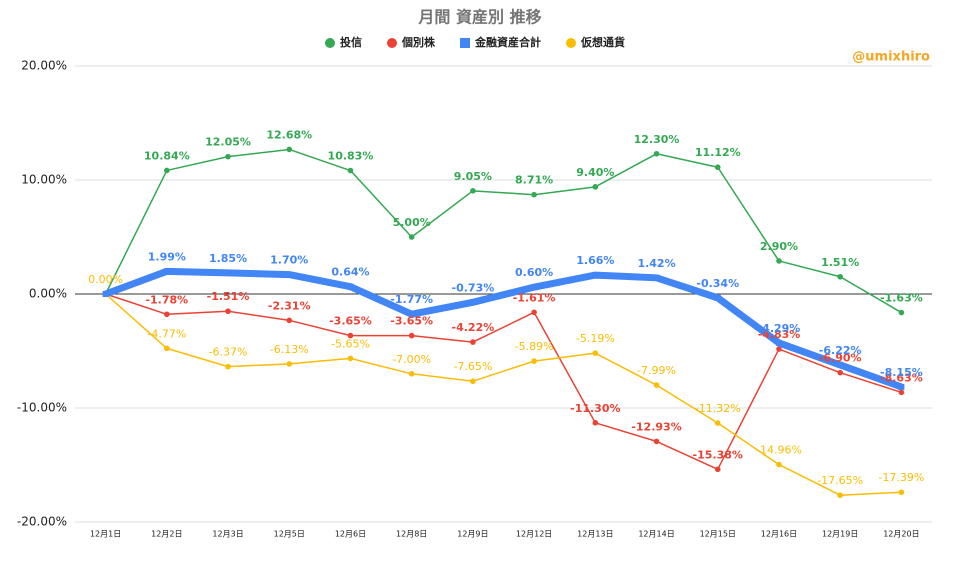 This screenshot has height=569, width=960. What do you see at coordinates (717, 283) in the screenshot?
I see `data-label: -0.34%` at bounding box center [717, 283].